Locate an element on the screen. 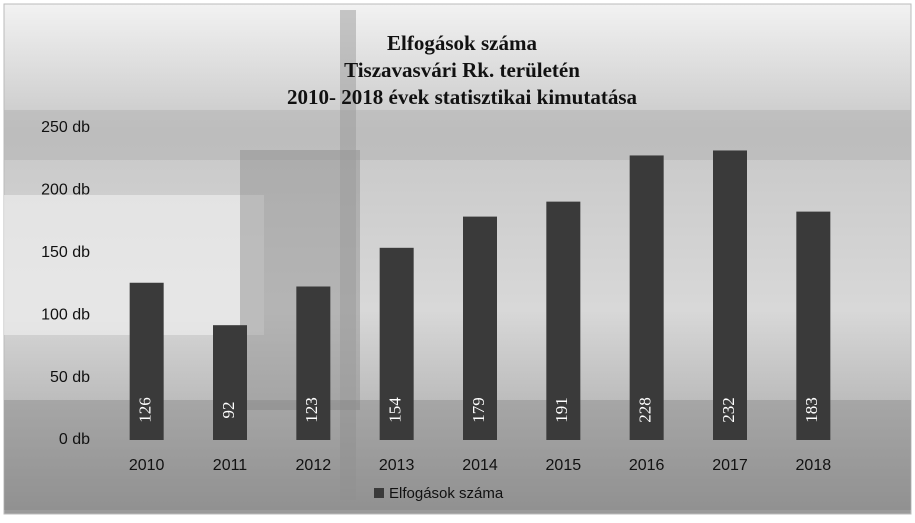  y-tick-label: 50 db is located at coordinates (70, 377).